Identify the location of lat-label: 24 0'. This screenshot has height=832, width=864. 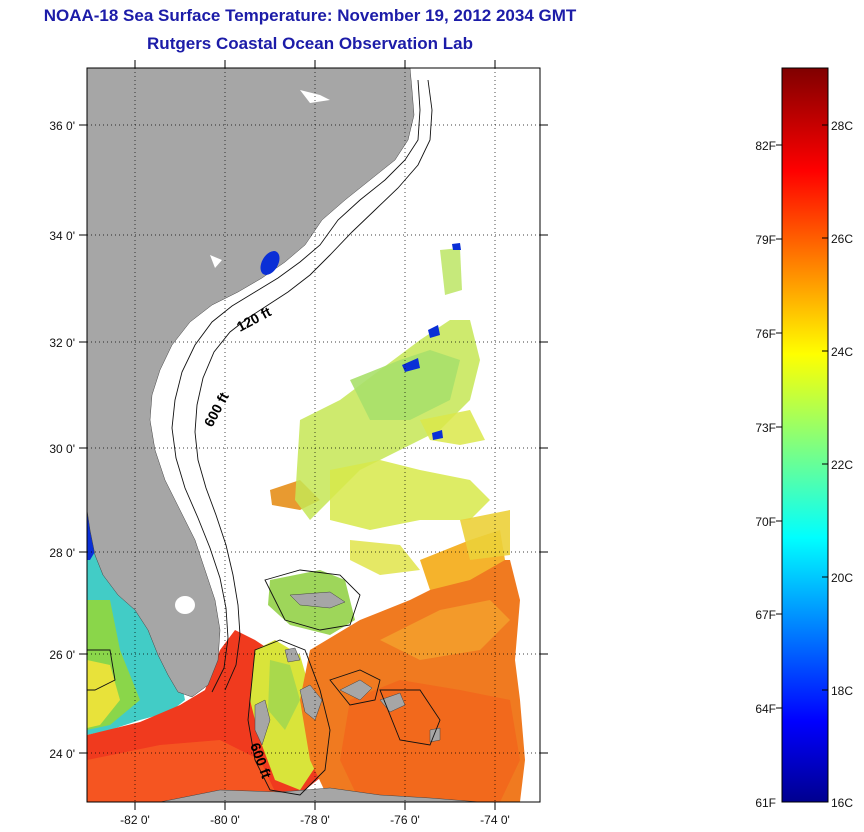
(62, 754).